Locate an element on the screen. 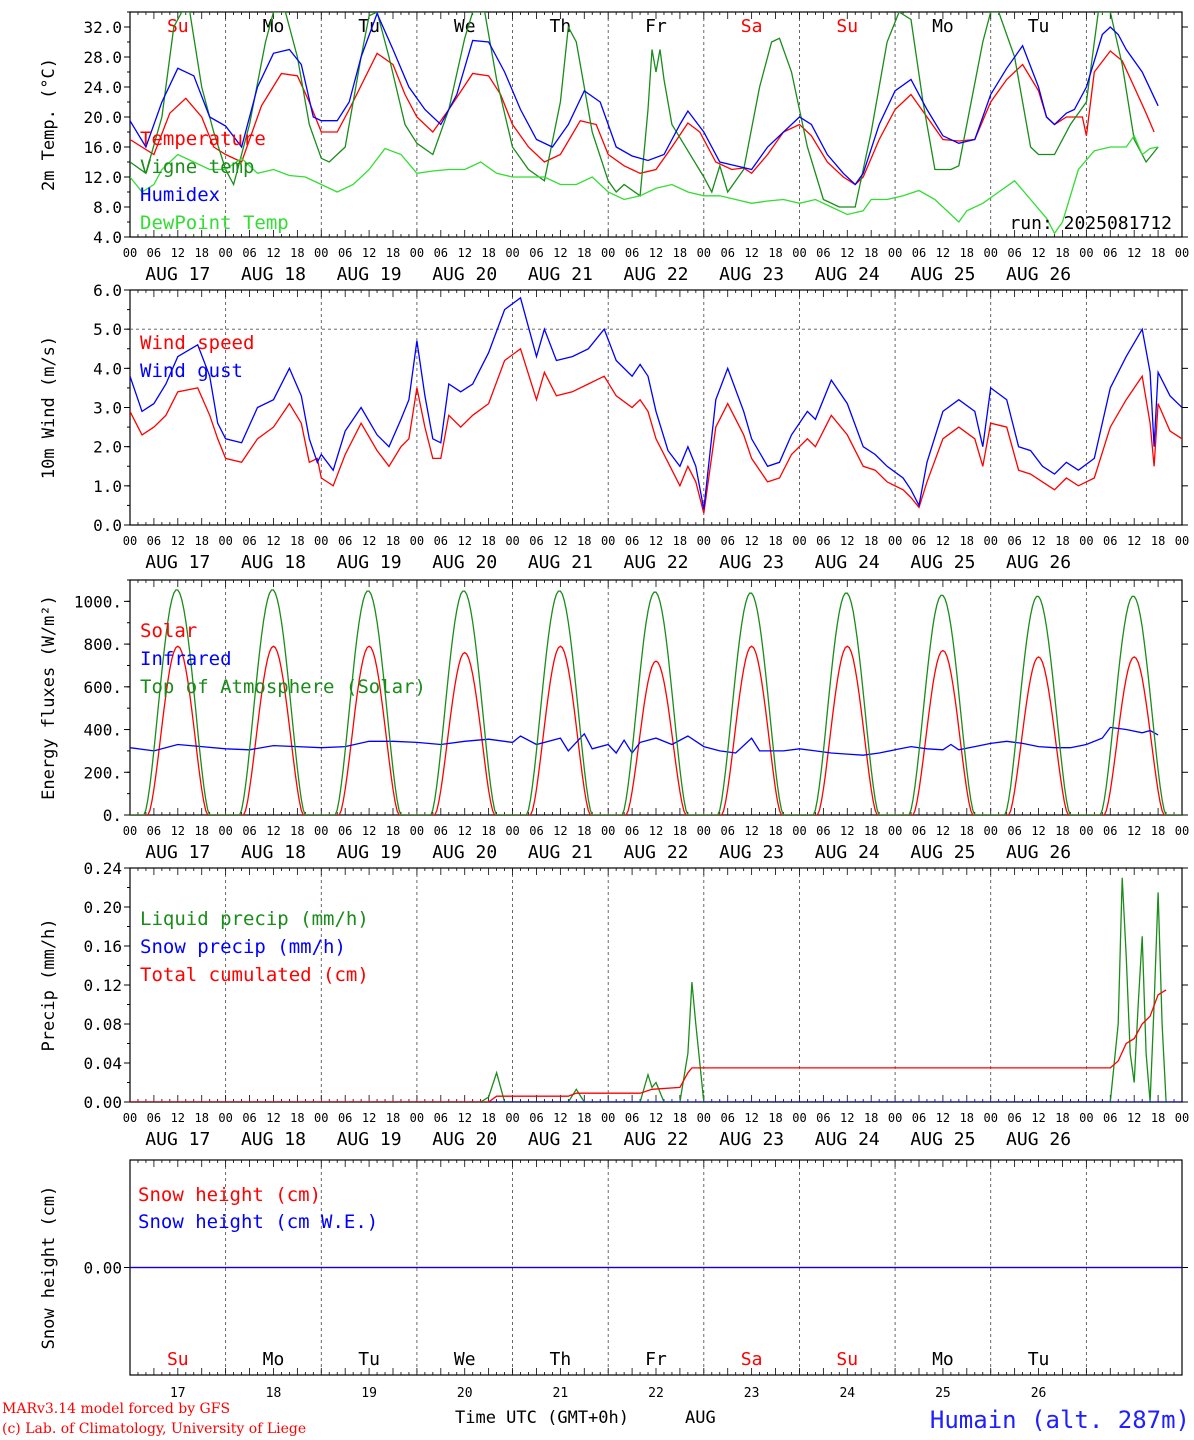  y-tick-label: 1.0 is located at coordinates (107, 486).